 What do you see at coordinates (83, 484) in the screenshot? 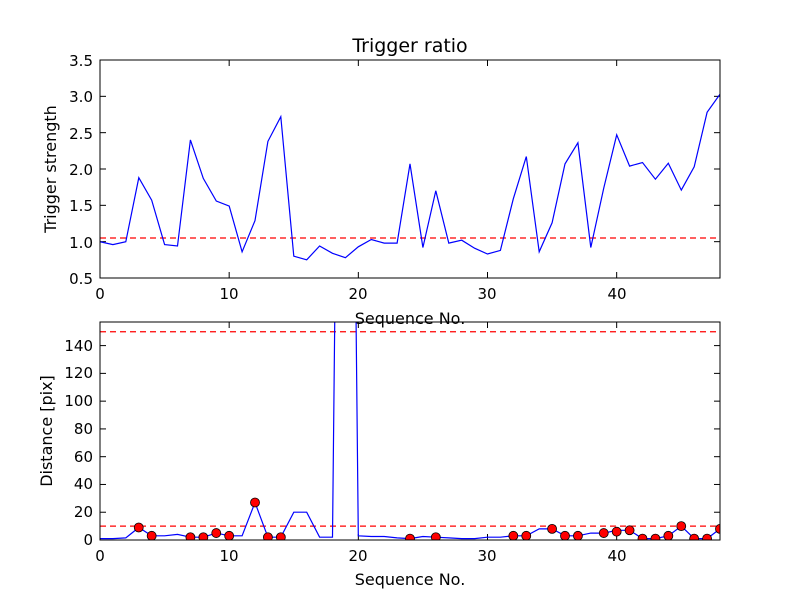
I see `y-tick-label: 40` at bounding box center [83, 484].